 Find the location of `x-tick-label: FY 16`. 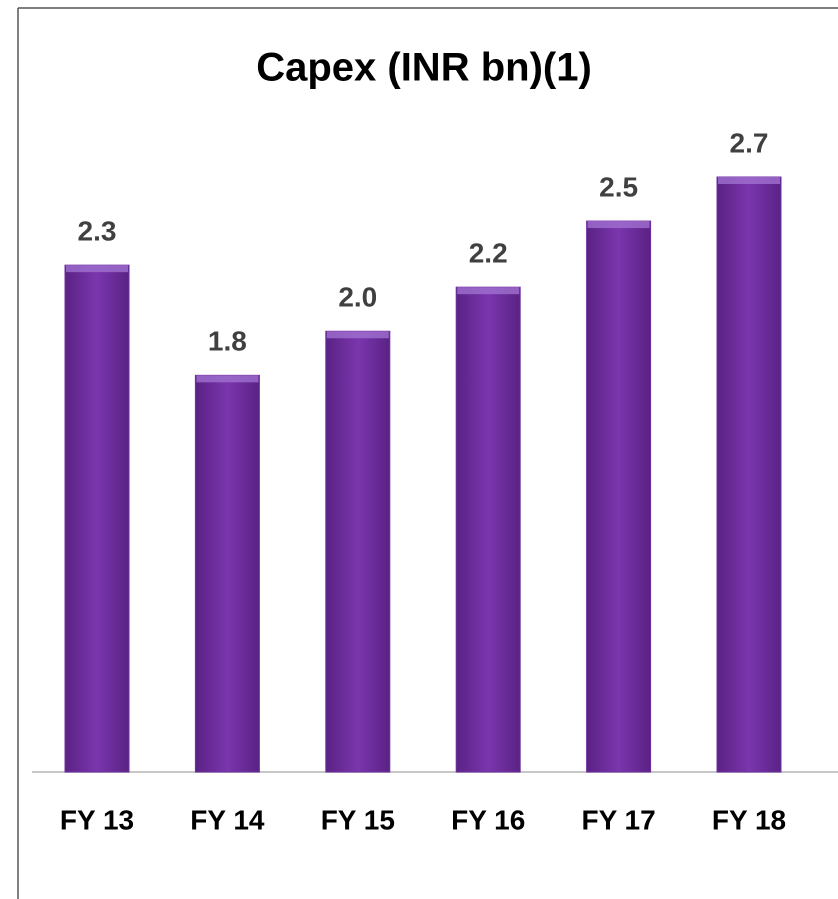

x-tick-label: FY 16 is located at coordinates (488, 819).